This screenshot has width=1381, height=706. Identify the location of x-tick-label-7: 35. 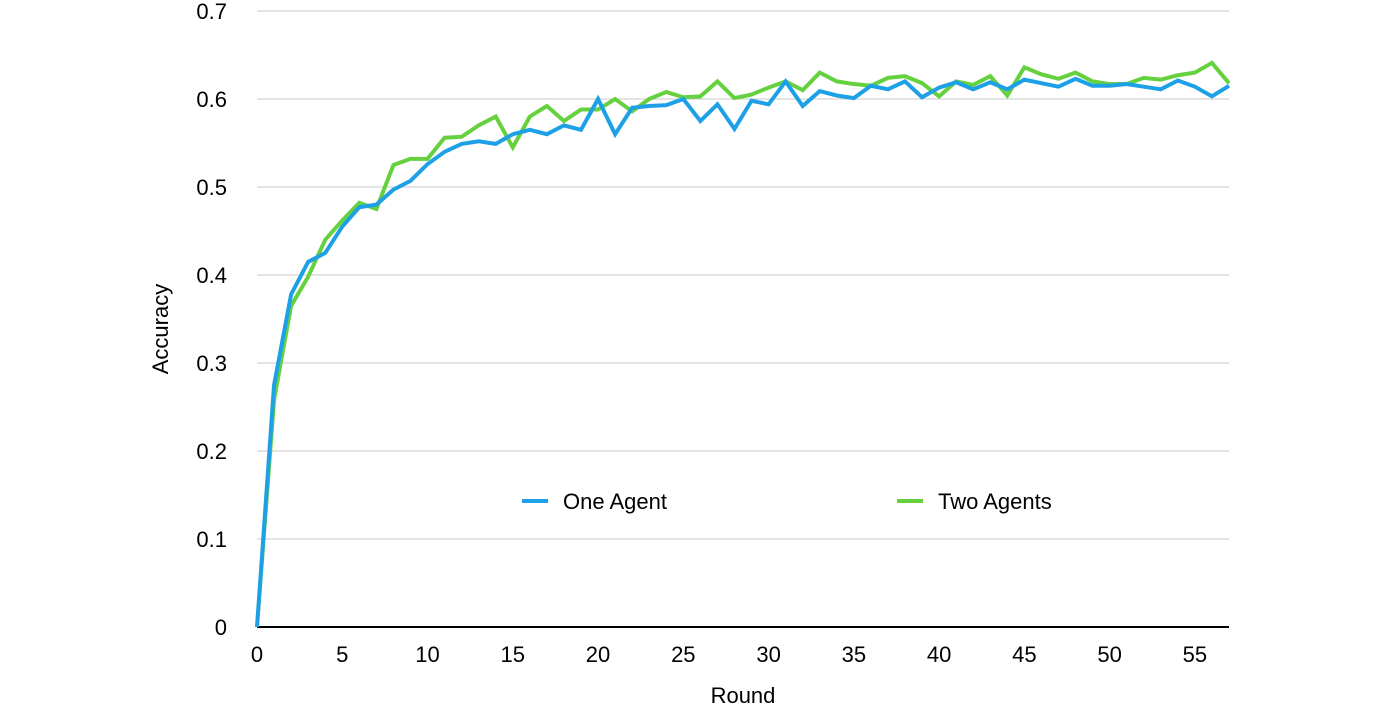
(854, 654).